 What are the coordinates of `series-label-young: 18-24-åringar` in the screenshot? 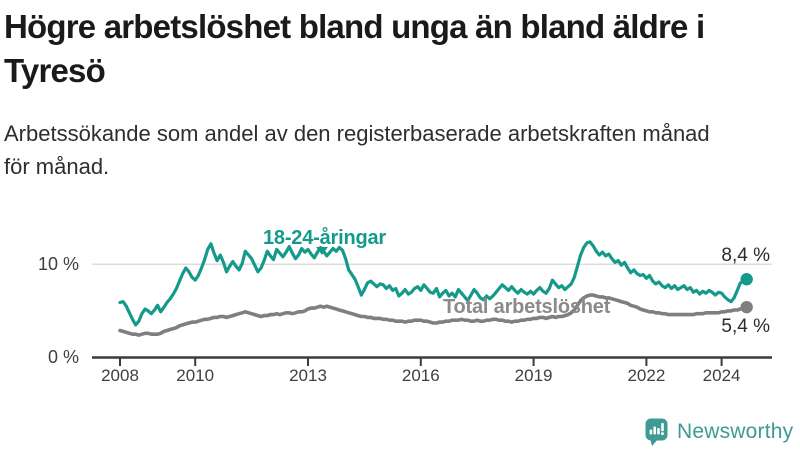 It's located at (325, 238).